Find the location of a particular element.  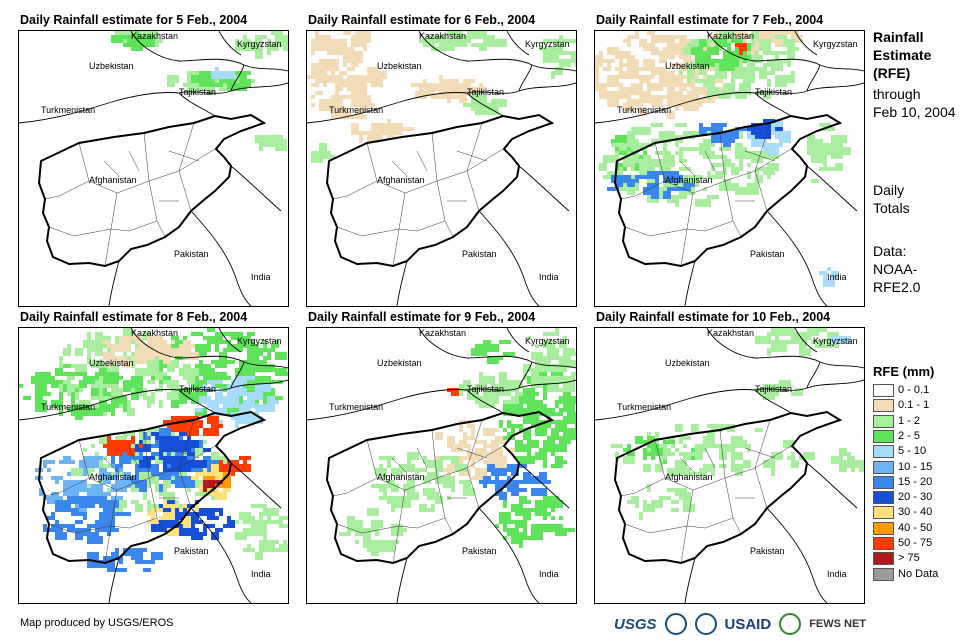

legend-label: 0.1 - 1 is located at coordinates (914, 405).